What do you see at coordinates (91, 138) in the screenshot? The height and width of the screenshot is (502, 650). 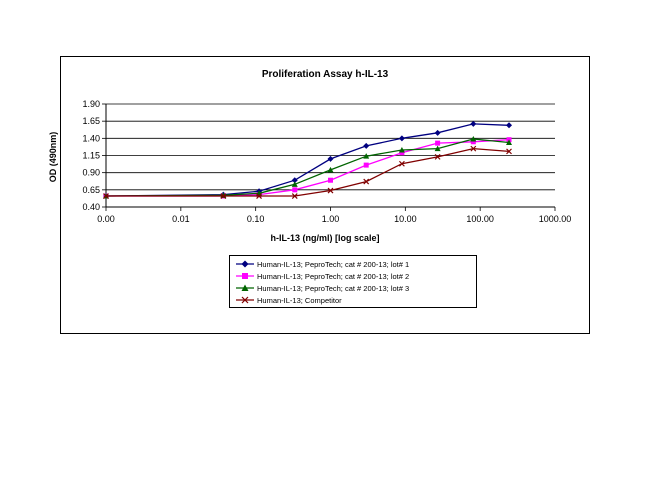 I see `y-tick-label: 1.40` at bounding box center [91, 138].